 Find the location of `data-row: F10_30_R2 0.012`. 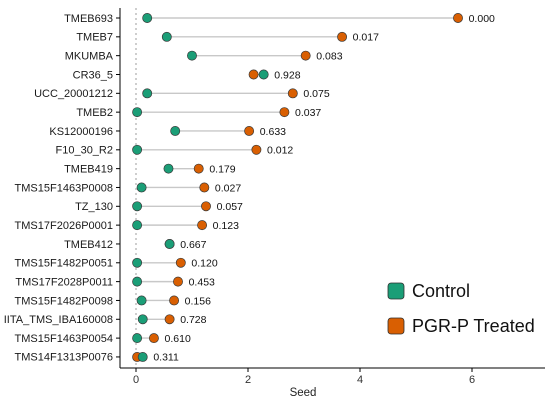

data-row: F10_30_R2 0.012 is located at coordinates (175, 151).